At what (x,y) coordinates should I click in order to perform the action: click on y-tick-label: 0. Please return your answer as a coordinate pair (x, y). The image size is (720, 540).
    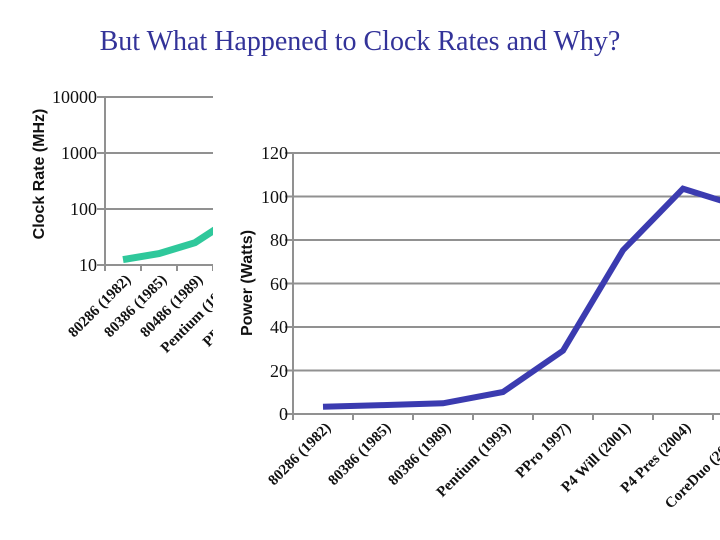
    Looking at the image, I should click on (283, 414).